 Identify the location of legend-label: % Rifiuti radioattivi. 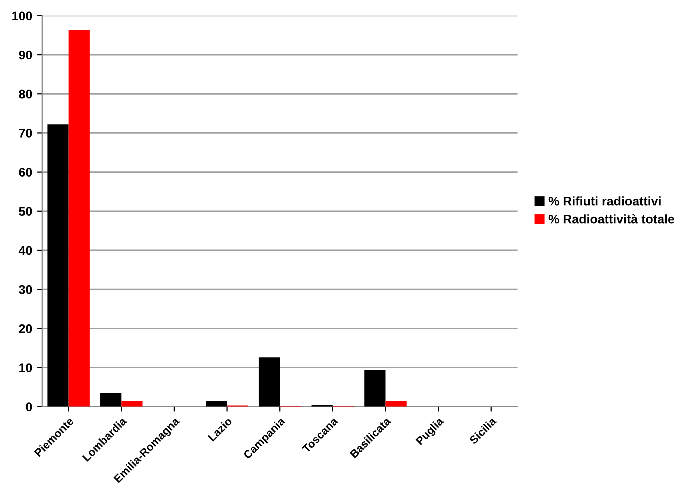
(604, 201).